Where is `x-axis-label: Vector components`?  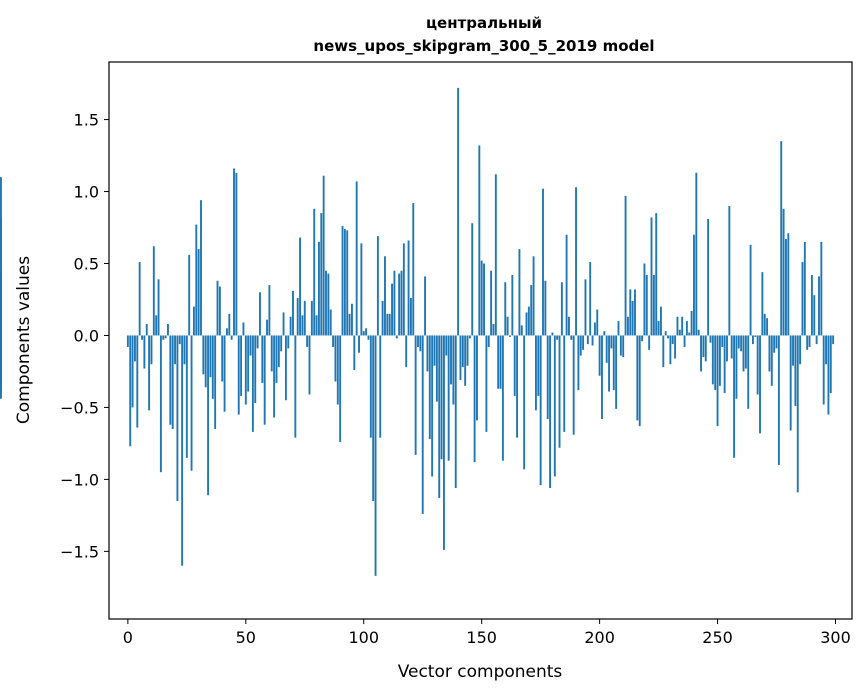
x-axis-label: Vector components is located at coordinates (480, 672).